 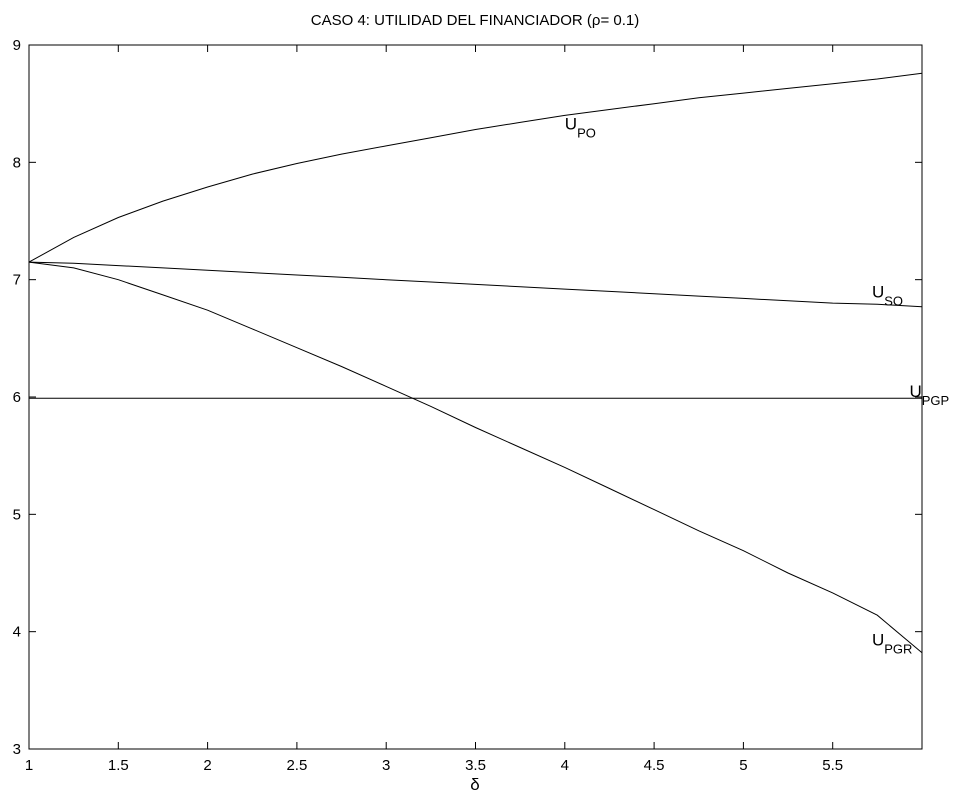 What do you see at coordinates (893, 300) in the screenshot?
I see `series-label-subscript: SO` at bounding box center [893, 300].